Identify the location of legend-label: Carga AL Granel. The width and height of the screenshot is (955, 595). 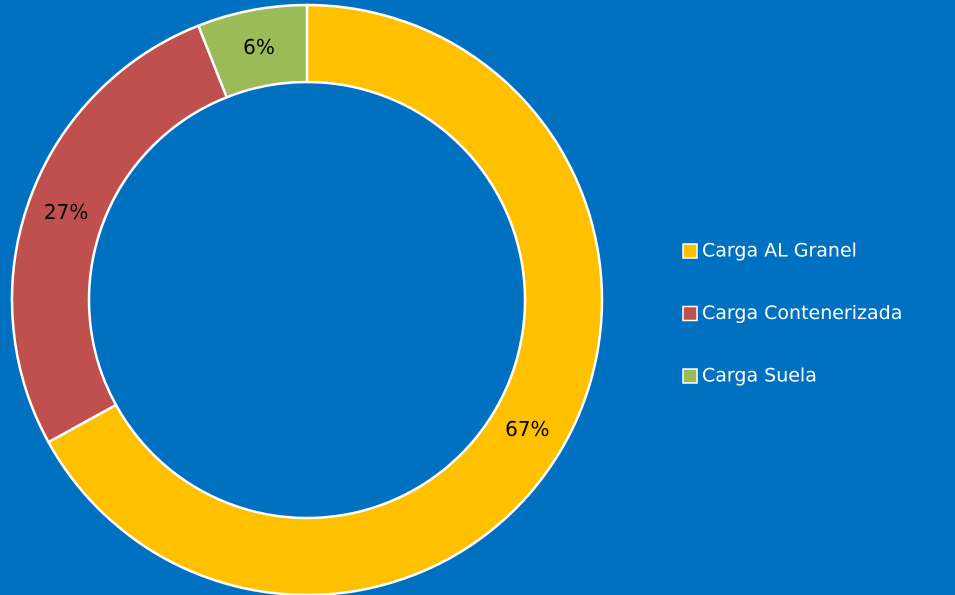
(779, 251).